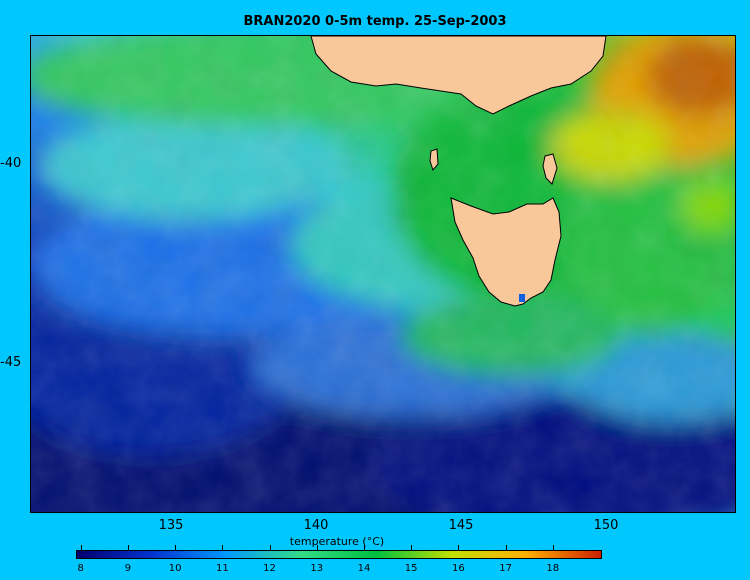 The height and width of the screenshot is (580, 750). I want to click on colorbar-tick-label: 18, so click(553, 568).